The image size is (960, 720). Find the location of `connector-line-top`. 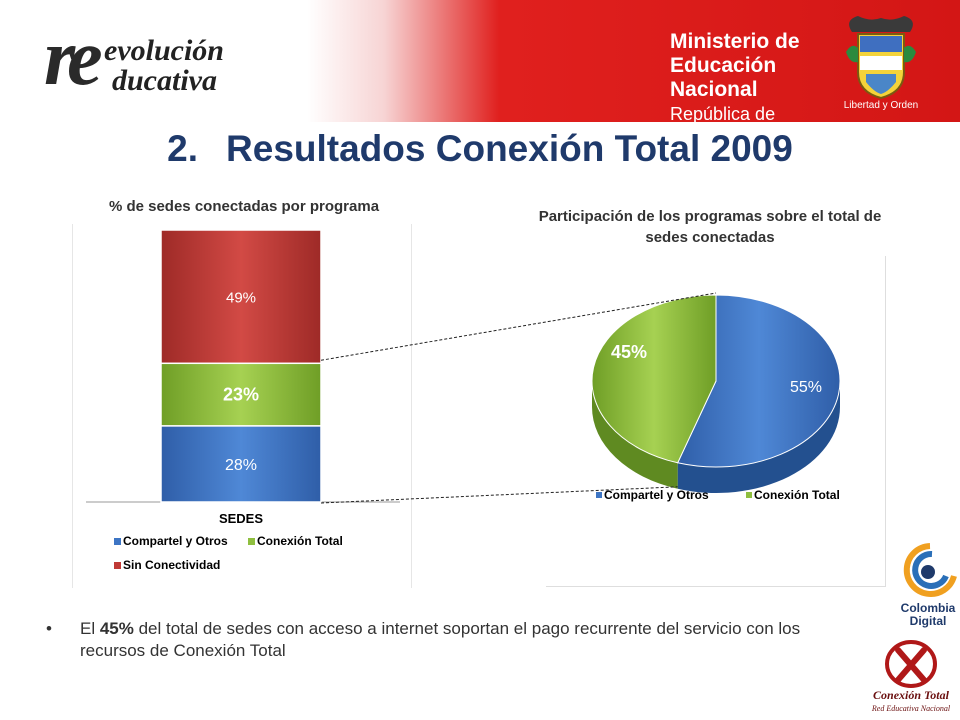

connector-line-top is located at coordinates (518, 326).